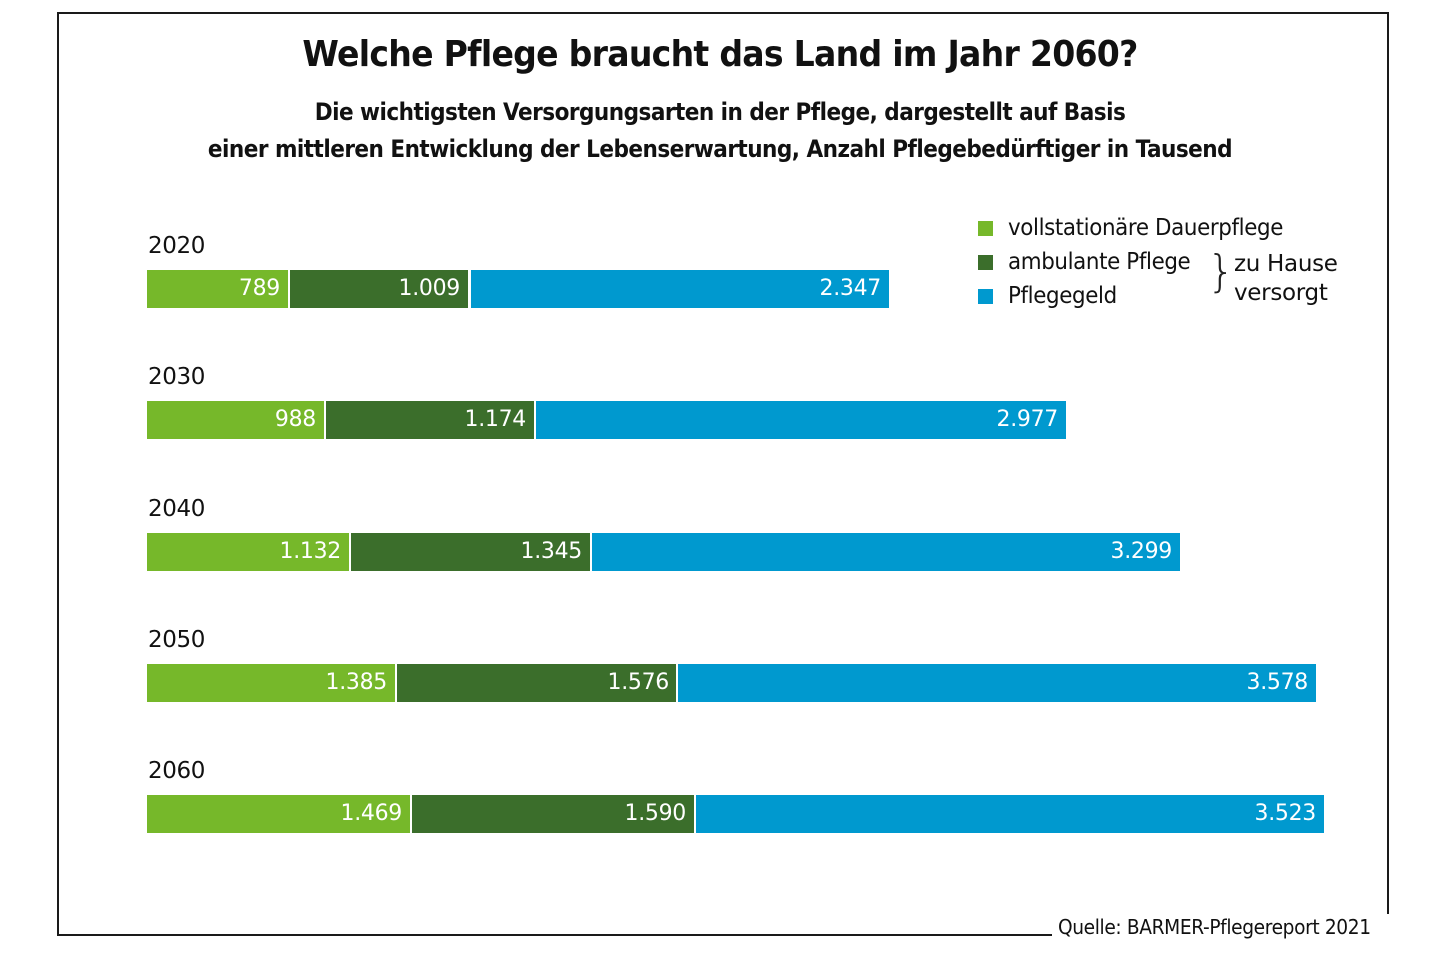  Describe the element at coordinates (295, 419) in the screenshot. I see `data-label-vollstationaer-2030: 988` at that location.